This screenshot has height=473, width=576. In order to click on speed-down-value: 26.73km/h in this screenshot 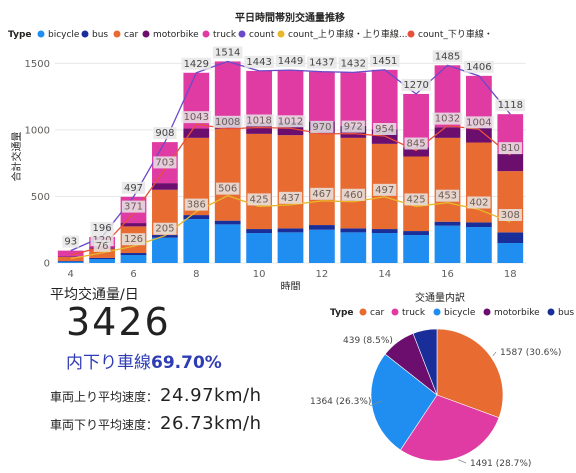, I will do `click(211, 423)`.